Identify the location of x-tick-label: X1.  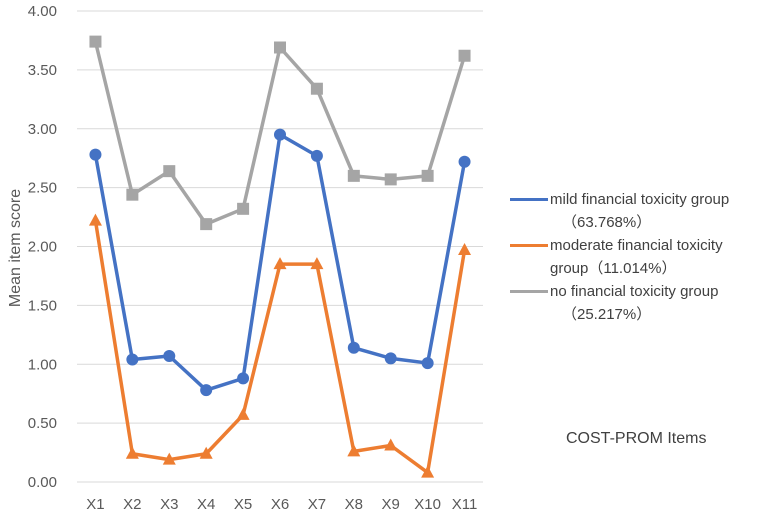
(95, 504).